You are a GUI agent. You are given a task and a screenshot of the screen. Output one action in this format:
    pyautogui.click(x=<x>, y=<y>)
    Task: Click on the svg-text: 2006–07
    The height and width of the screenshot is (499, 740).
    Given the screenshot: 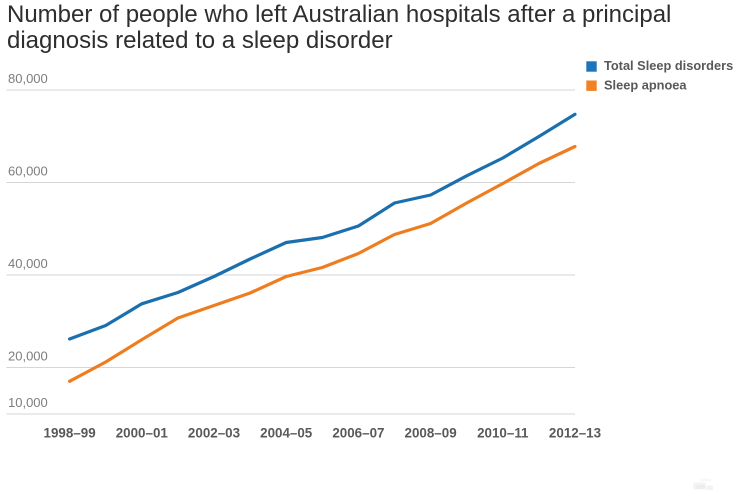 What is the action you would take?
    pyautogui.click(x=358, y=433)
    